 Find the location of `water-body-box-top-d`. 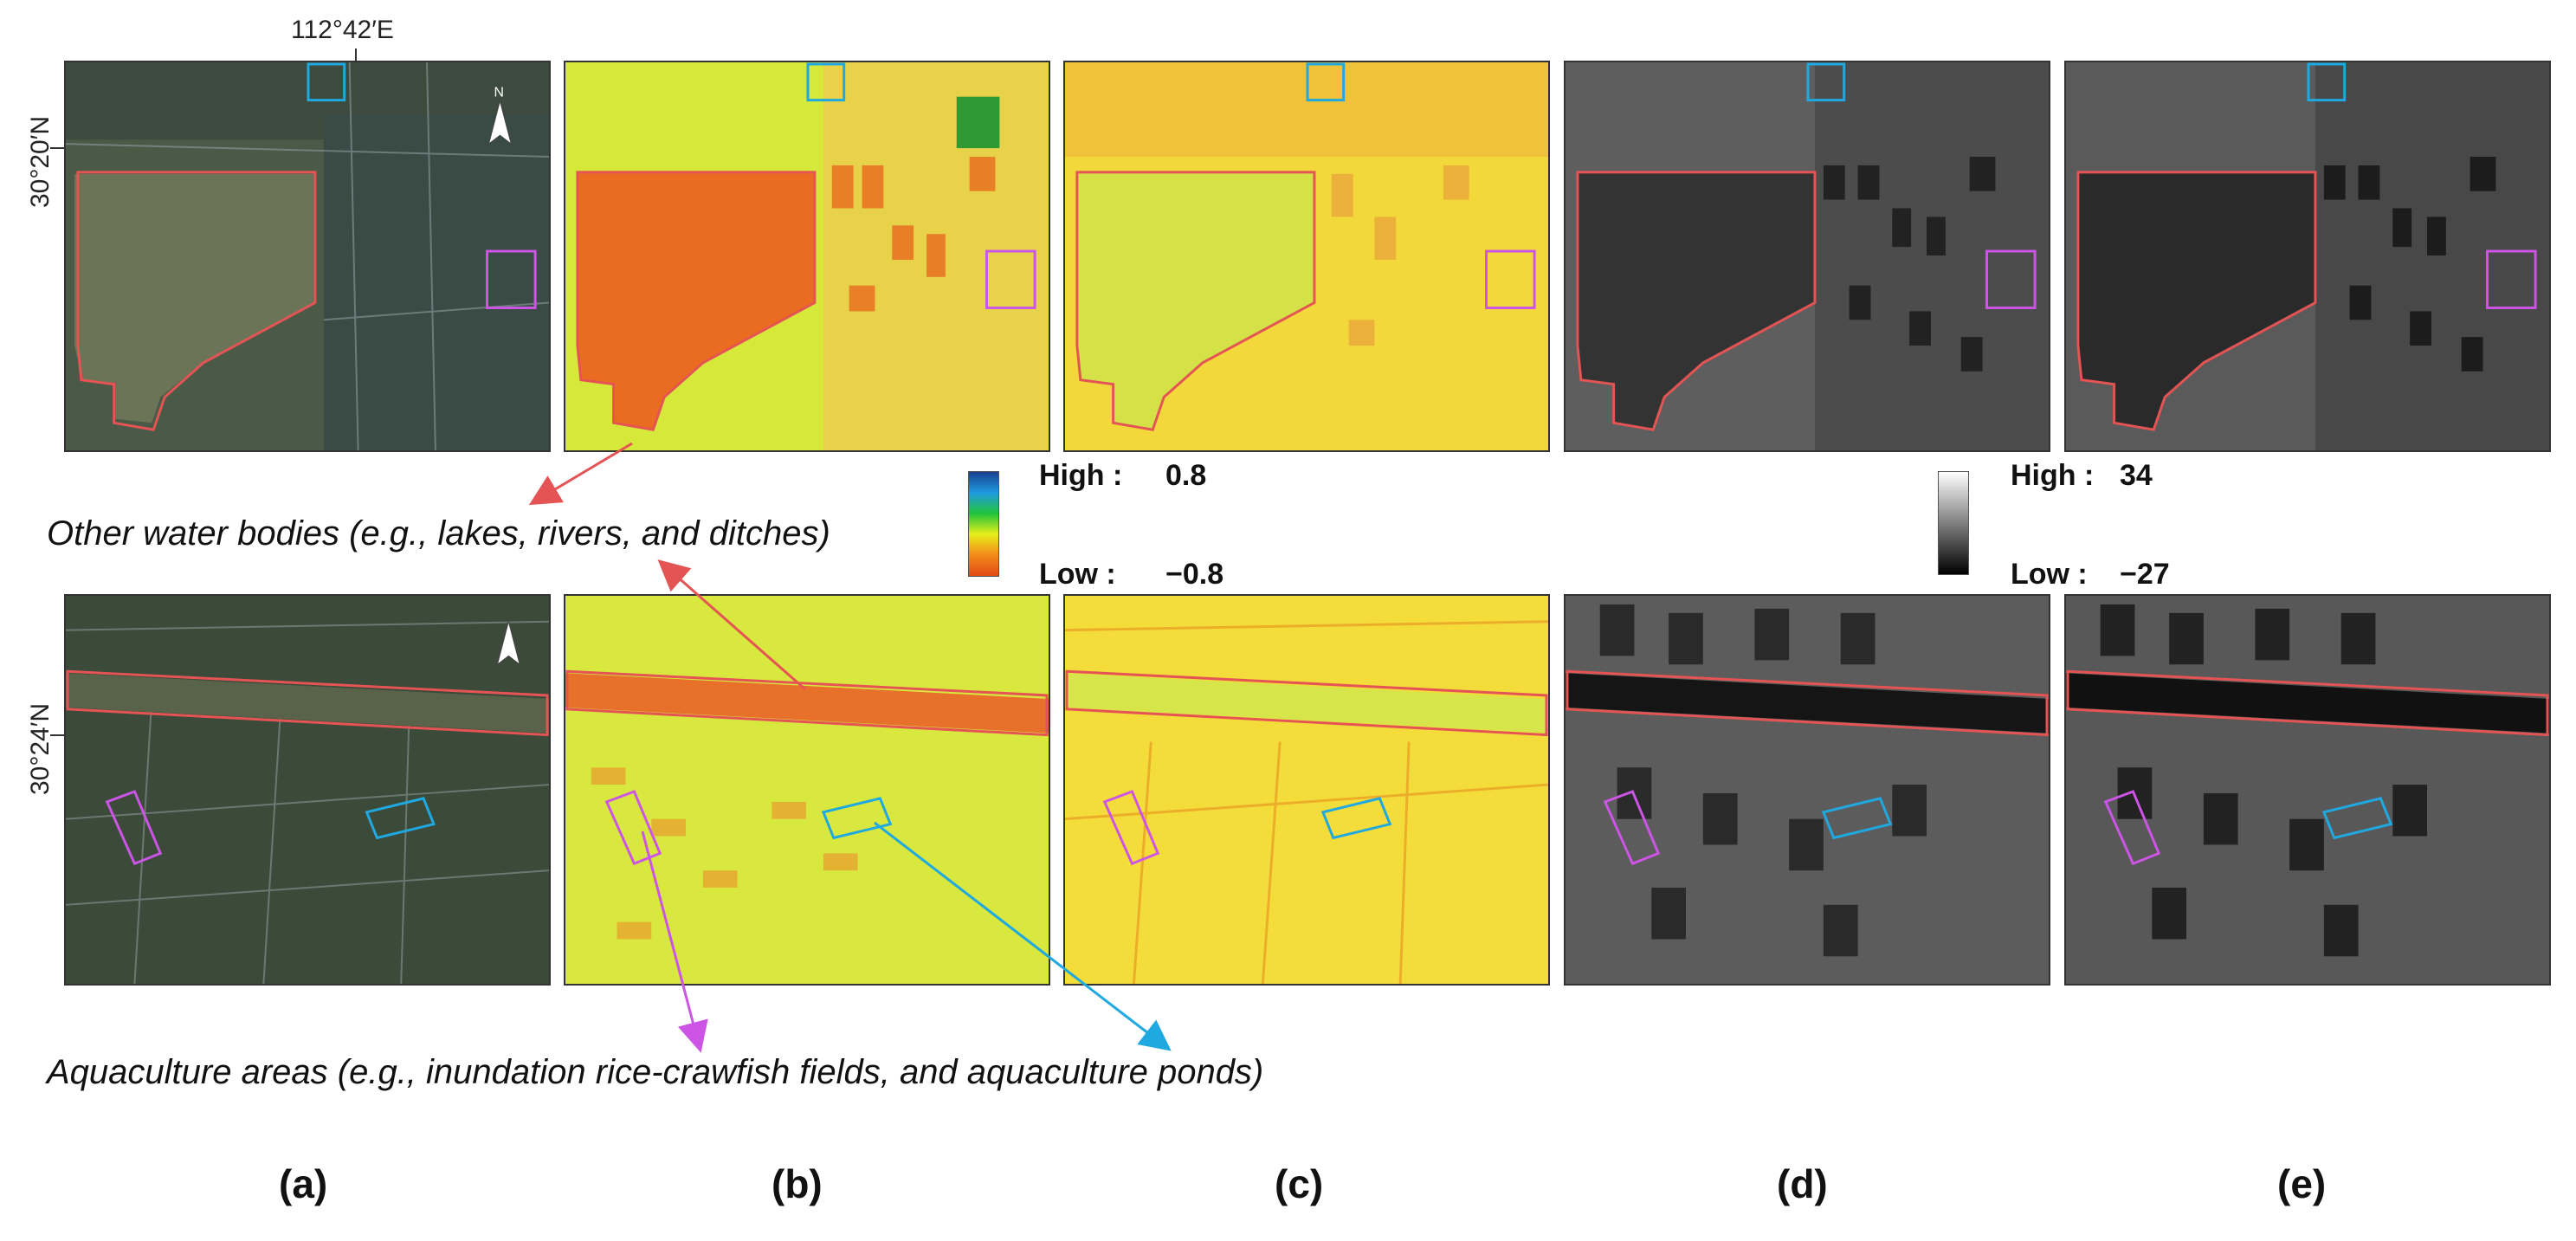

water-body-box-top-d is located at coordinates (1696, 301).